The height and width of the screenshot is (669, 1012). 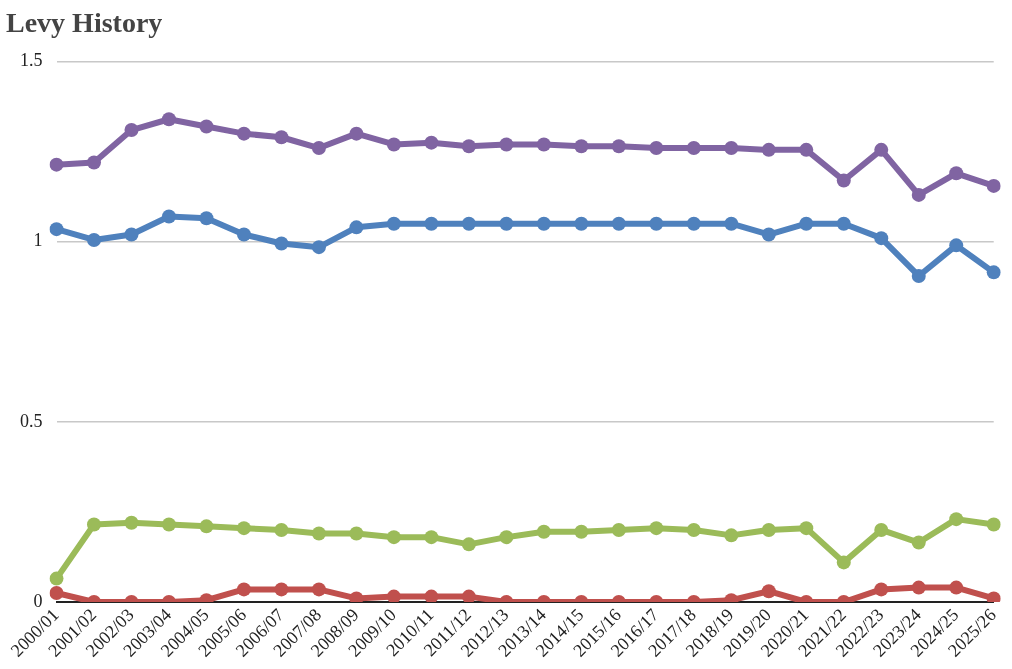 I want to click on y-tick-label: 0.5, so click(x=31, y=420).